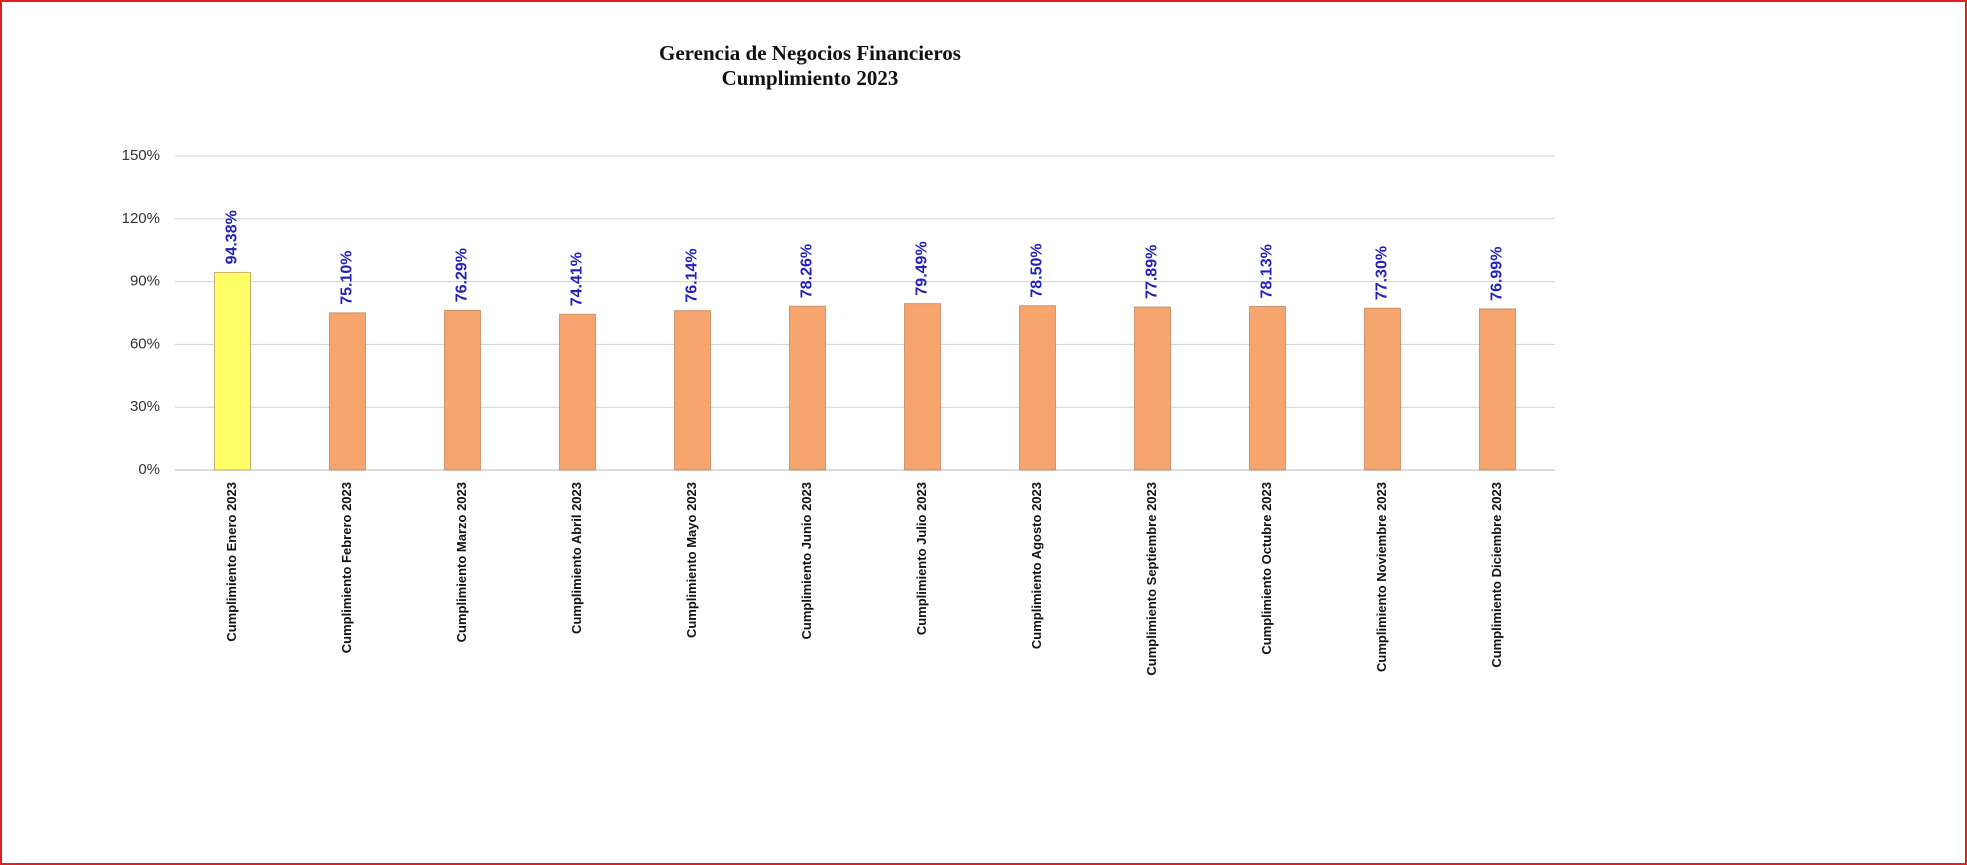 The image size is (1967, 865). What do you see at coordinates (922, 268) in the screenshot?
I see `value-label: 79.49%` at bounding box center [922, 268].